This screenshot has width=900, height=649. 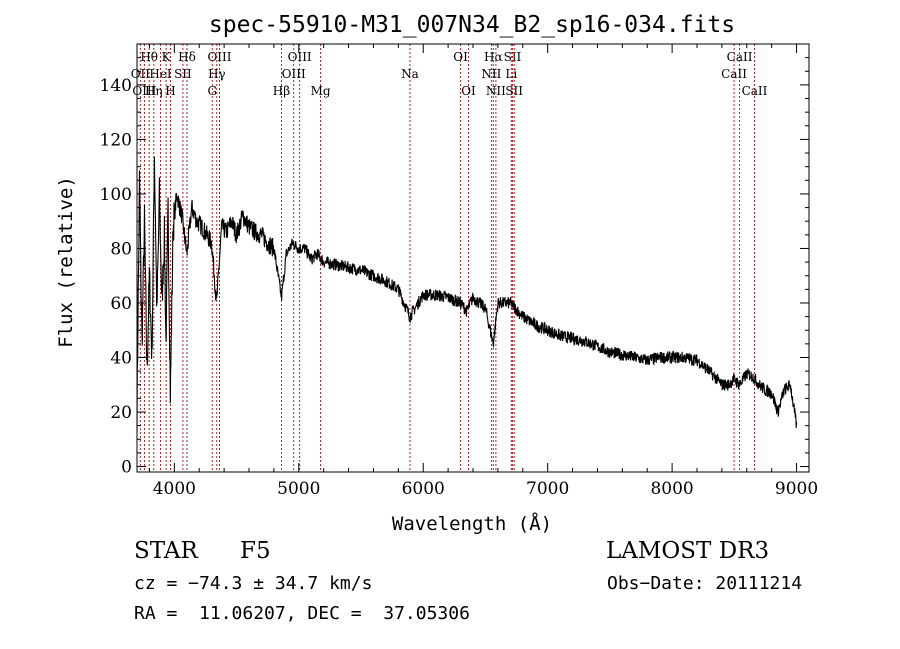 I want to click on line-marker-label: Hα, so click(x=493, y=57).